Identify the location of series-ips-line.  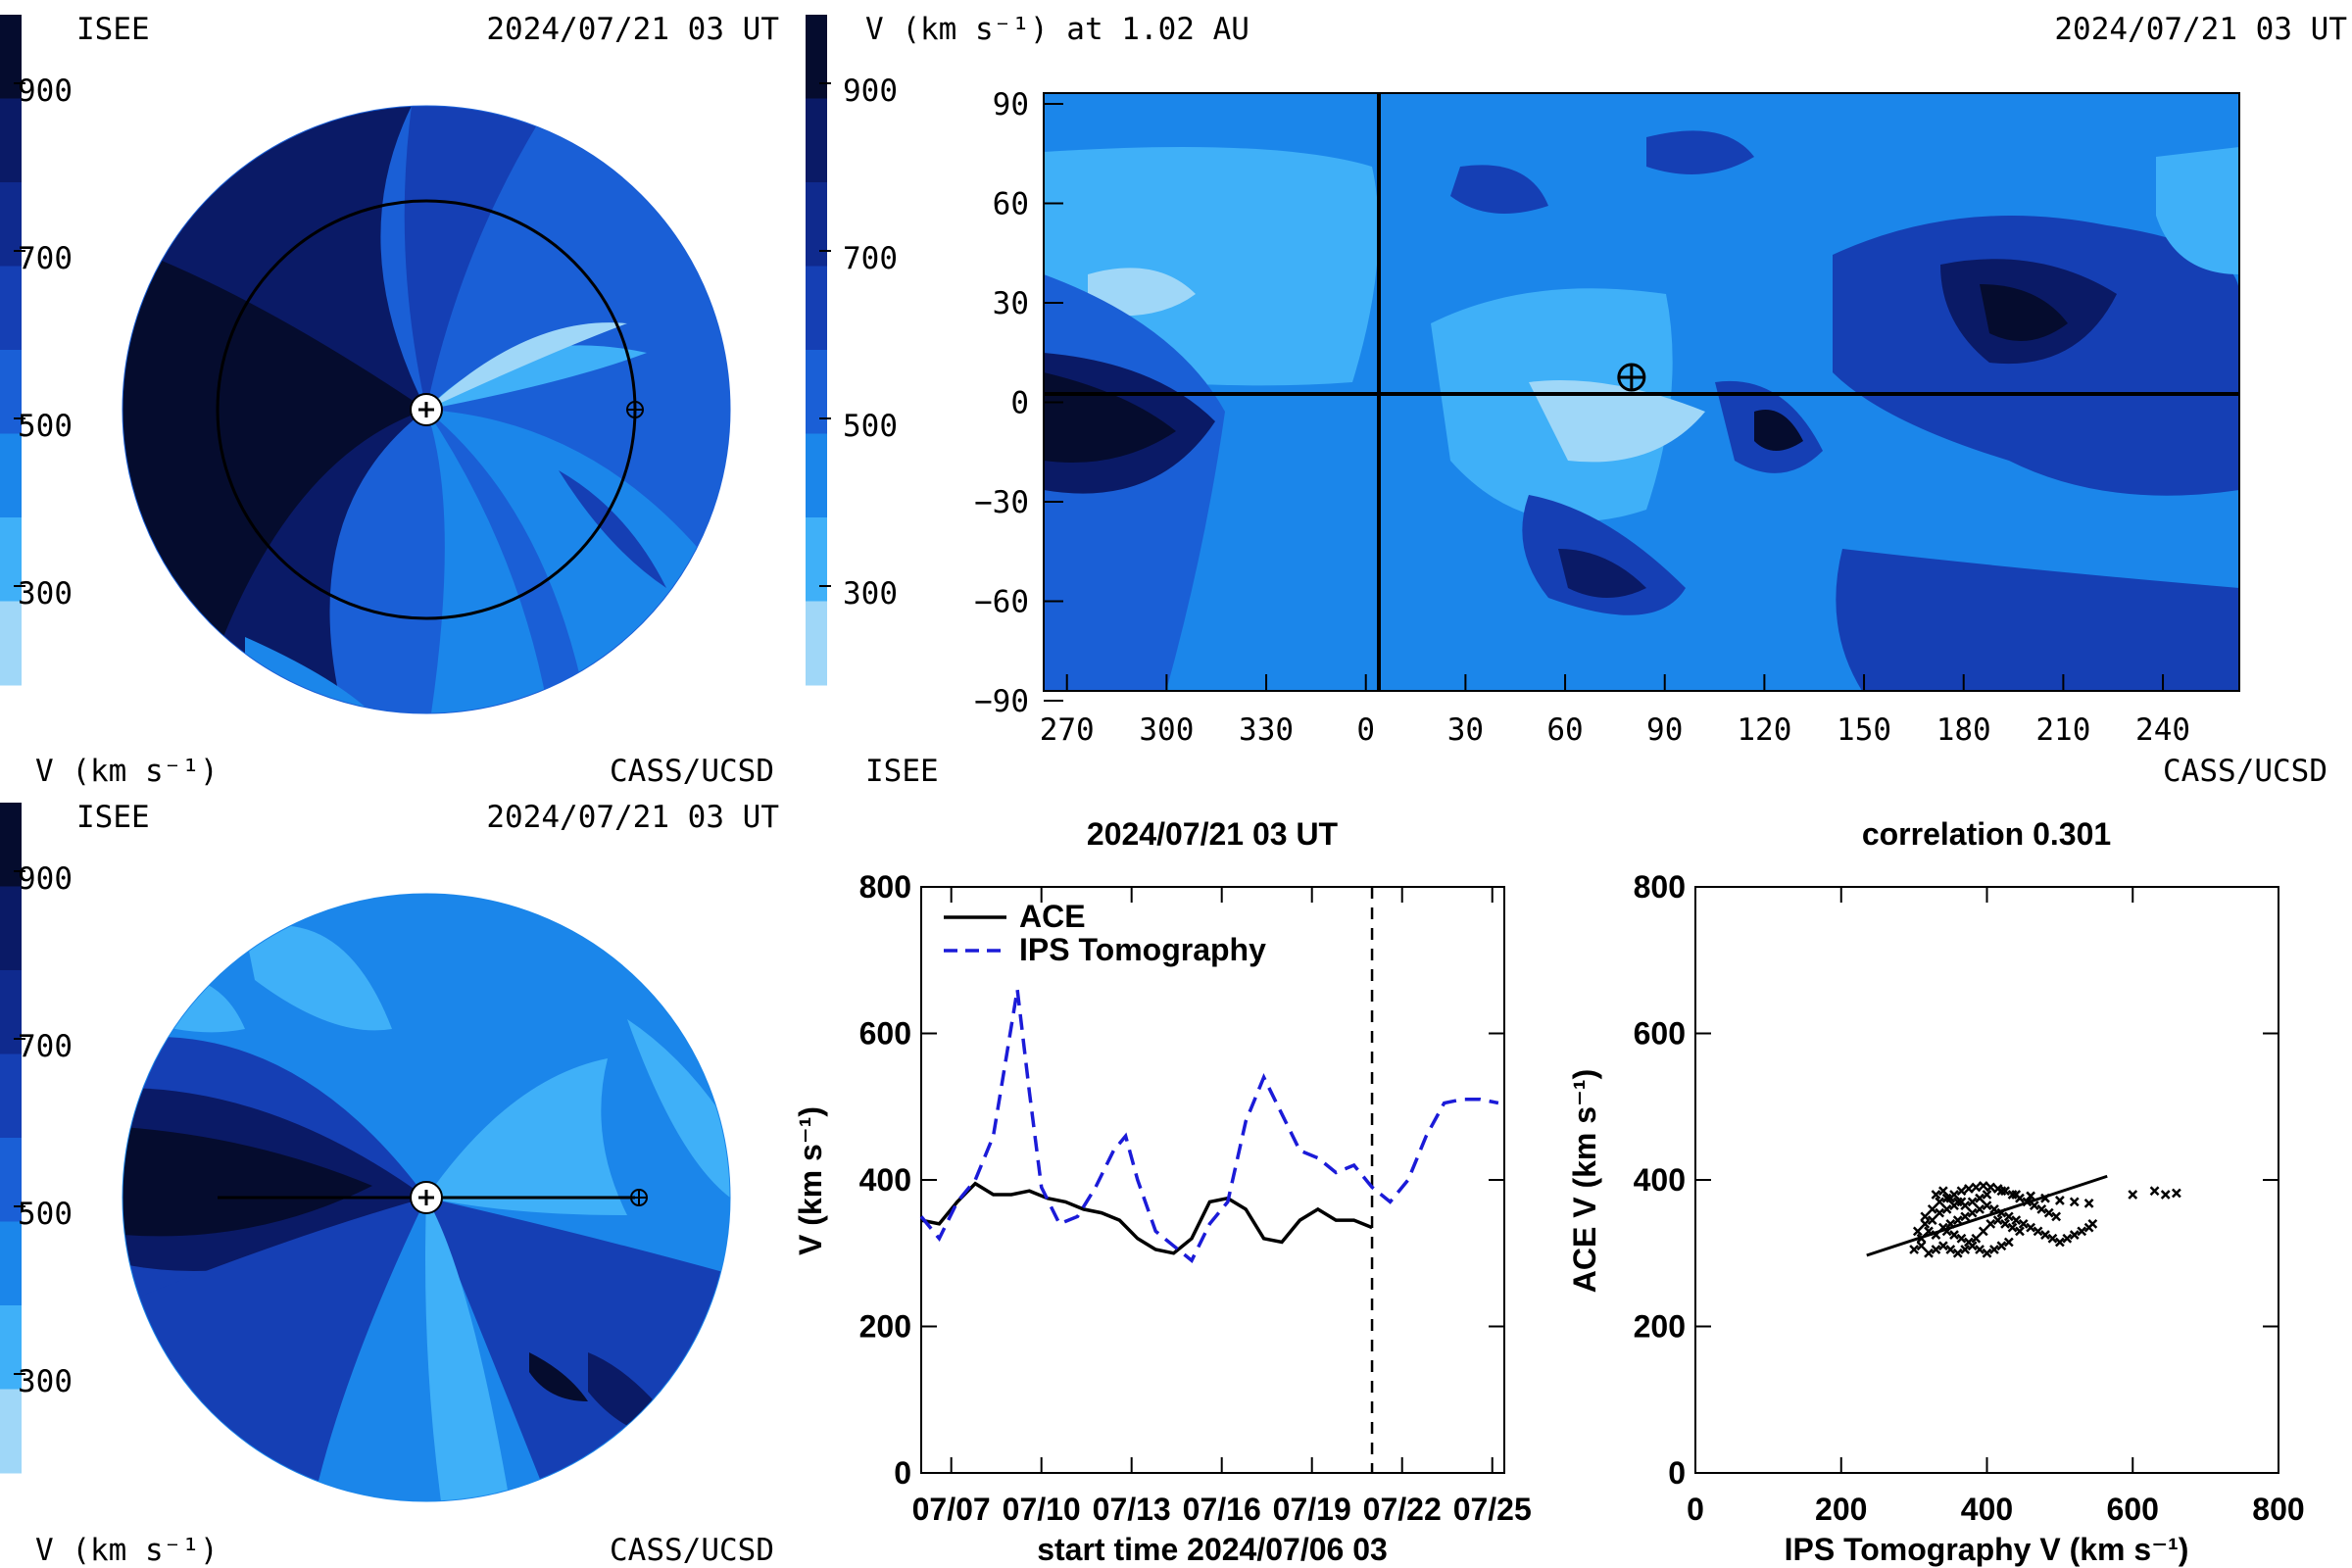
(1209, 1126).